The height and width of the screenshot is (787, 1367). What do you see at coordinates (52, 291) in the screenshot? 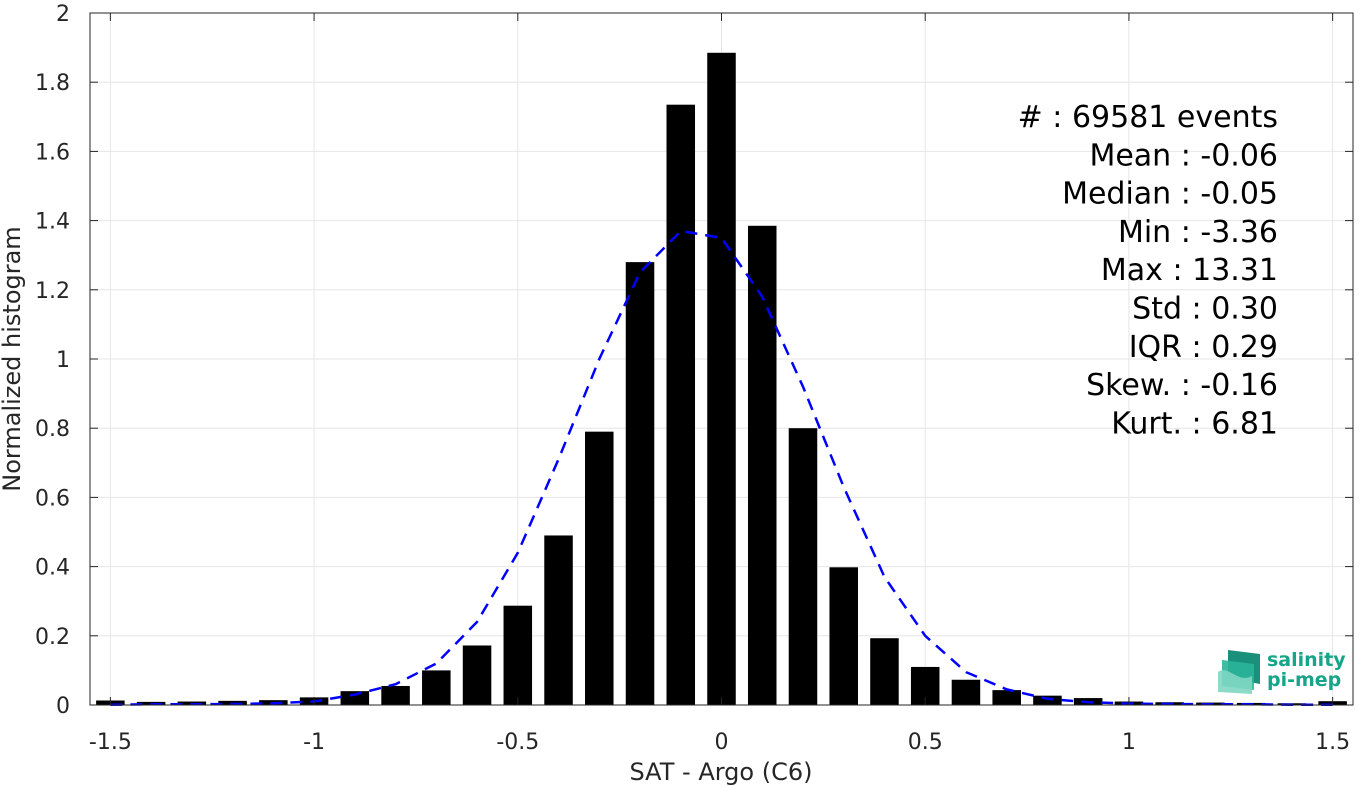
I see `y-tick-label: 1.2` at bounding box center [52, 291].